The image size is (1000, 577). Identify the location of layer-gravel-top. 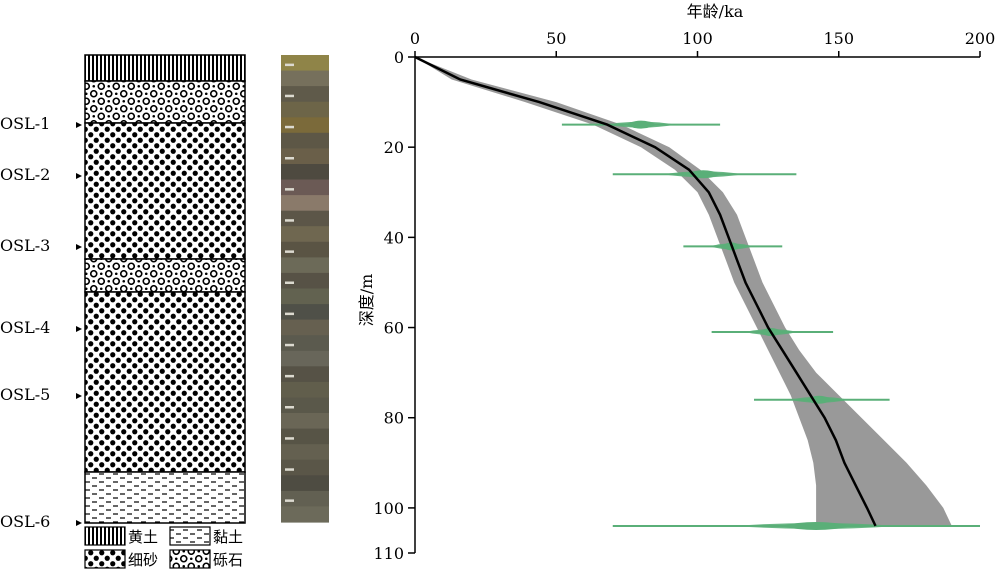
(165, 102).